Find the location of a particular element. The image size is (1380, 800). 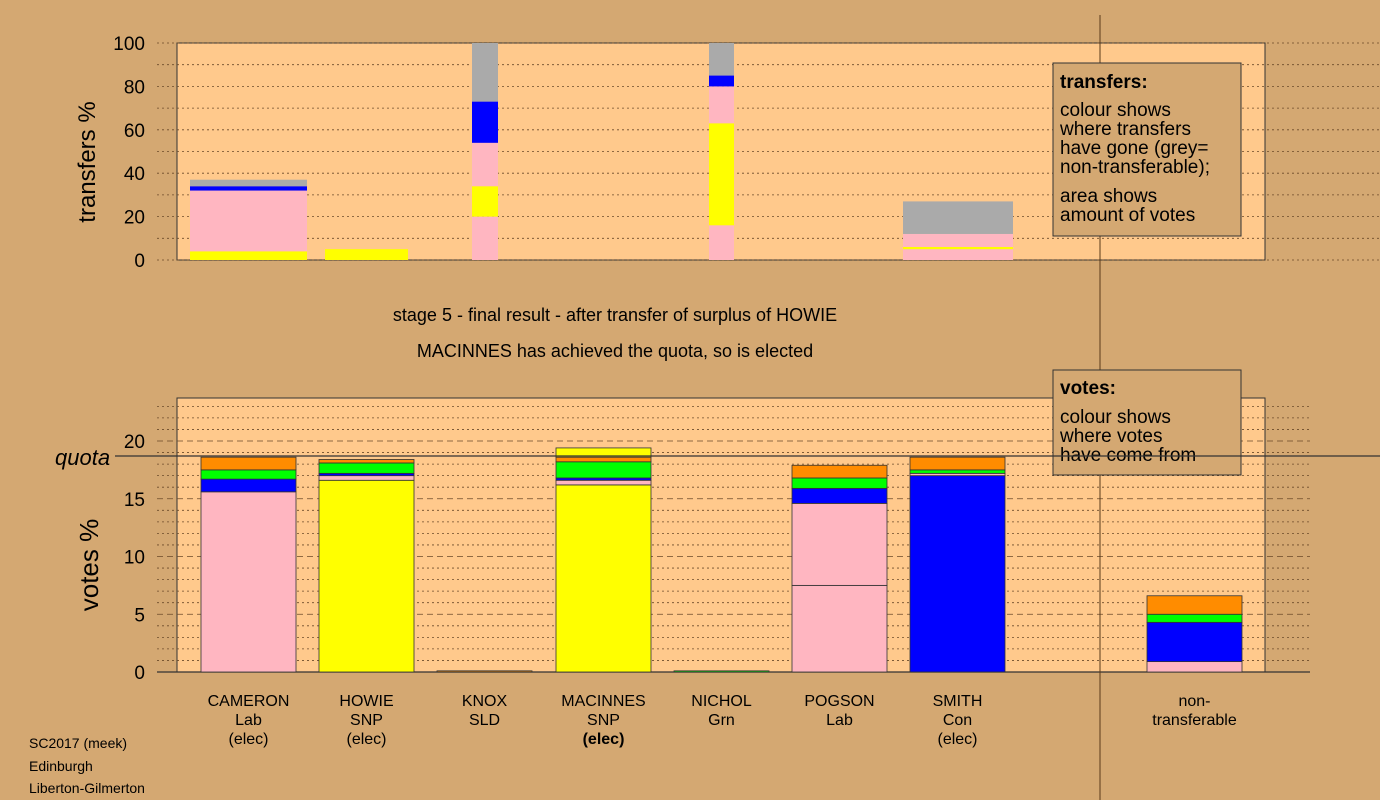

y-tick-label: 80 is located at coordinates (134, 87).